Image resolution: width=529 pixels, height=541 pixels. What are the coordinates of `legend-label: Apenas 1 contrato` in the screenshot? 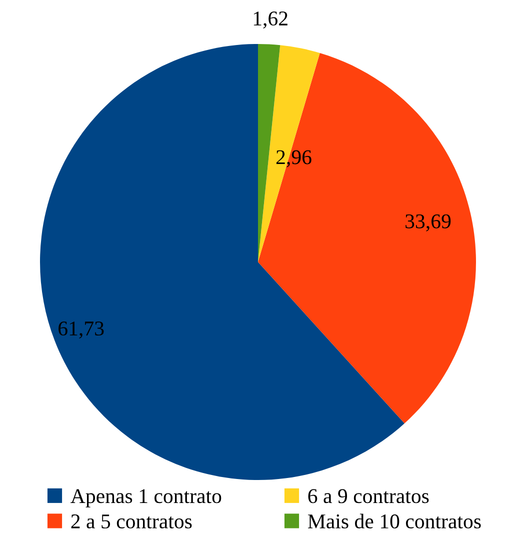 It's located at (146, 498).